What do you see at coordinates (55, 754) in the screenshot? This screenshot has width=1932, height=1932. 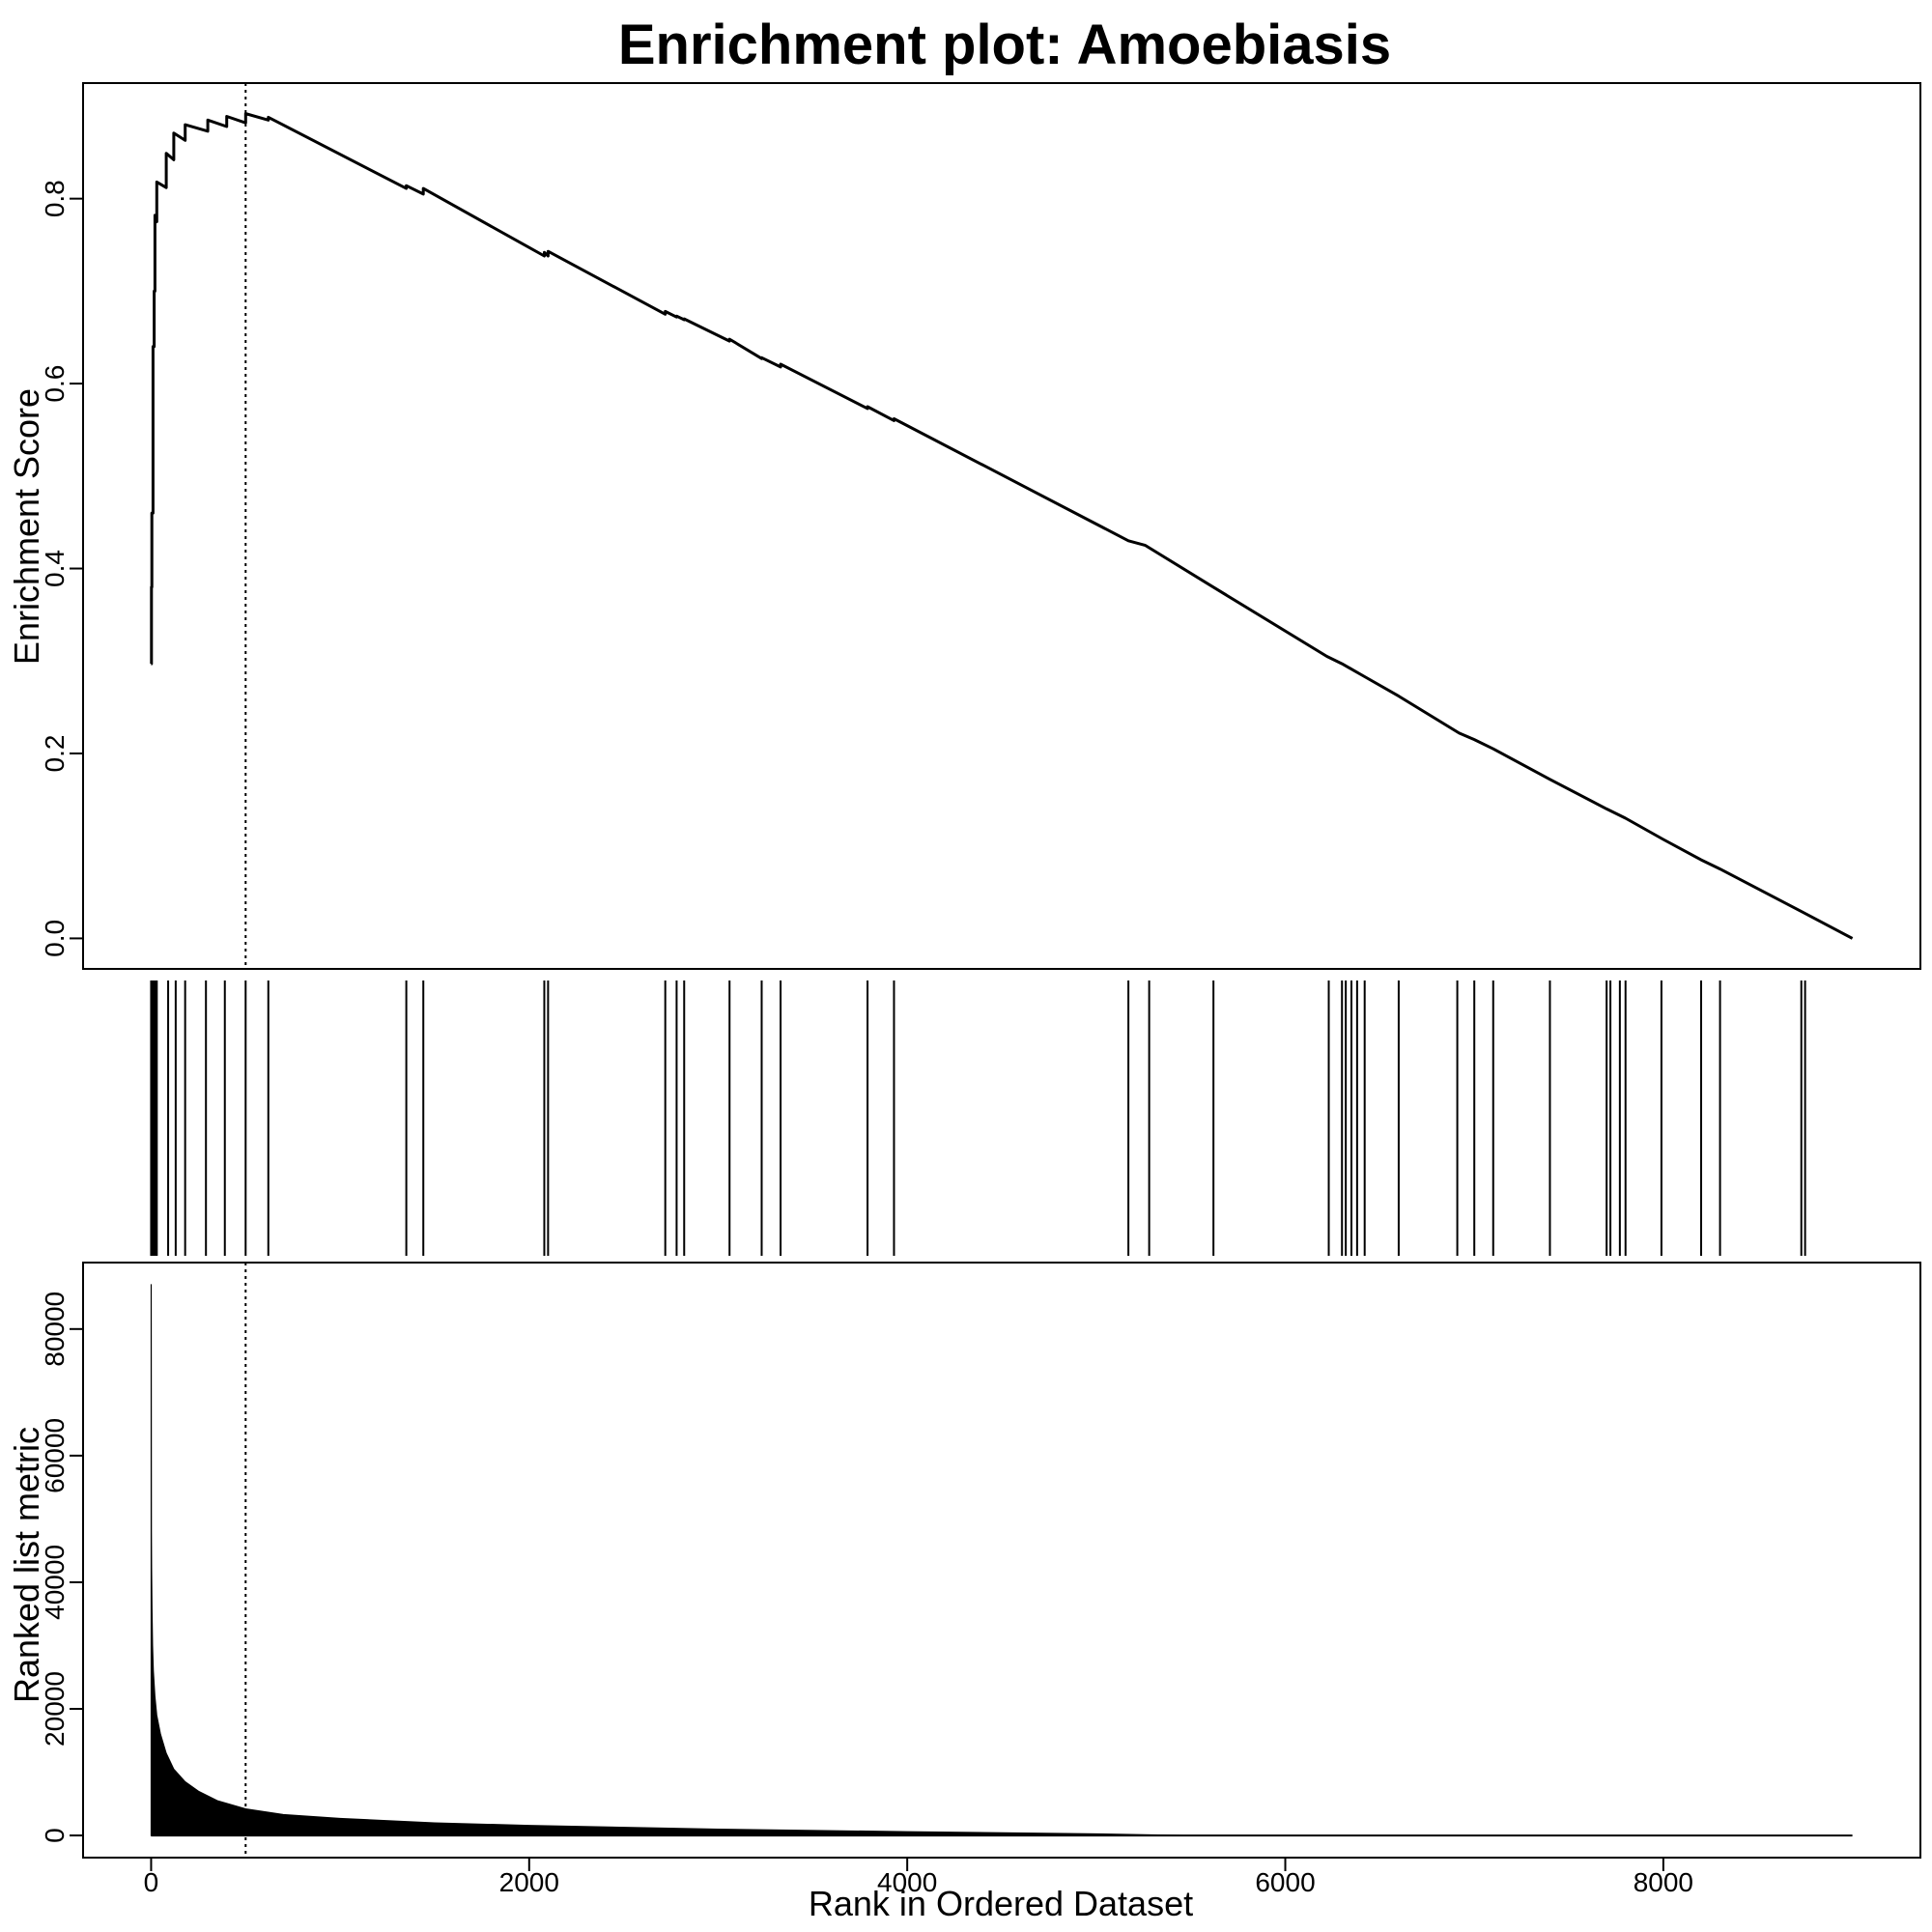 I see `enrichment-y-tick-label: 0.2` at bounding box center [55, 754].